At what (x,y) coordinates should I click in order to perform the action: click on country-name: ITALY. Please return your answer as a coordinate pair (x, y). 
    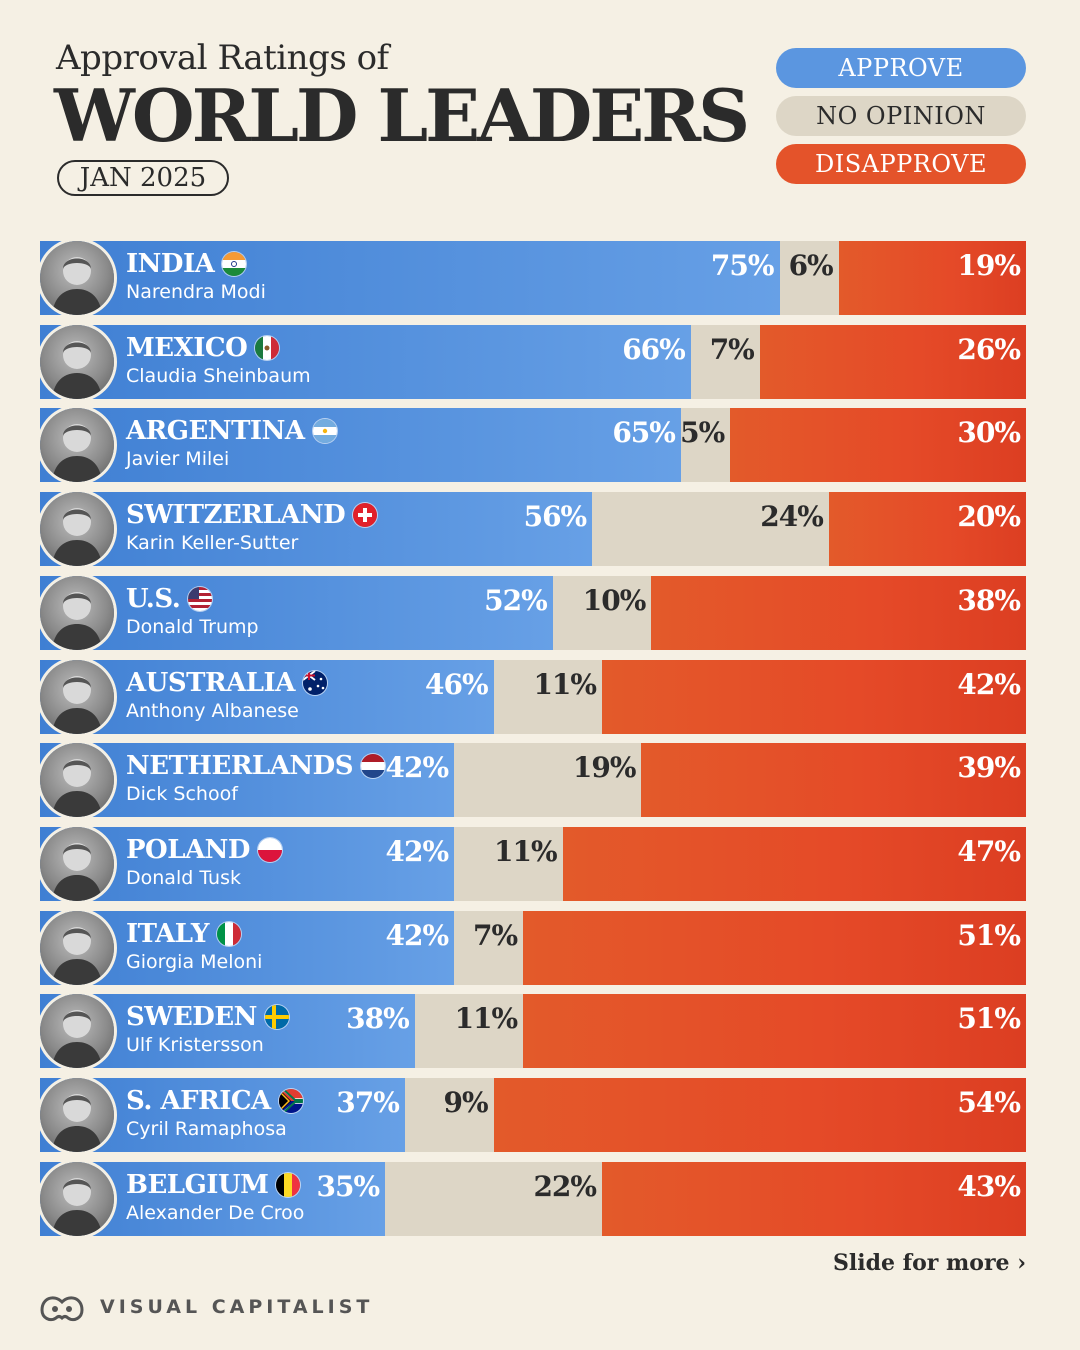
    Looking at the image, I should click on (167, 934).